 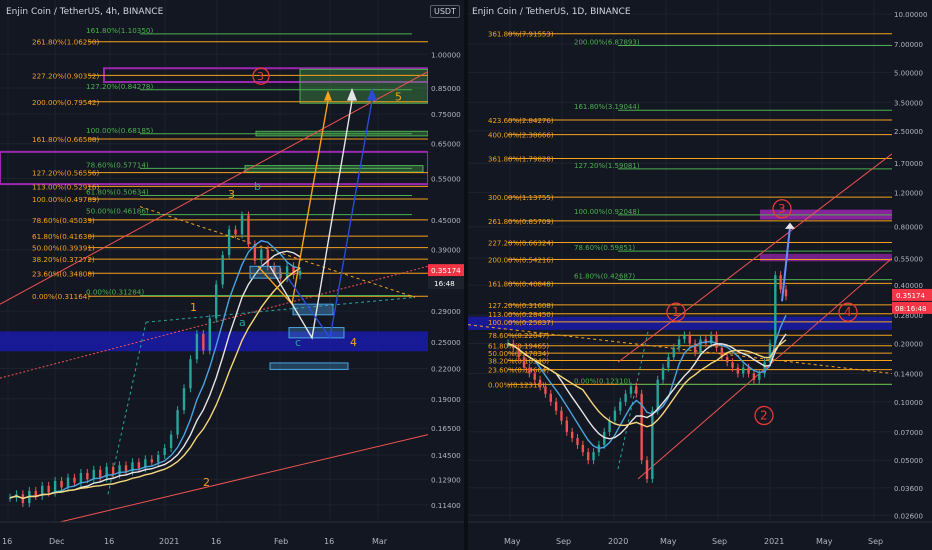 What do you see at coordinates (908, 132) in the screenshot?
I see `price-tick-label: 2.50000` at bounding box center [908, 132].